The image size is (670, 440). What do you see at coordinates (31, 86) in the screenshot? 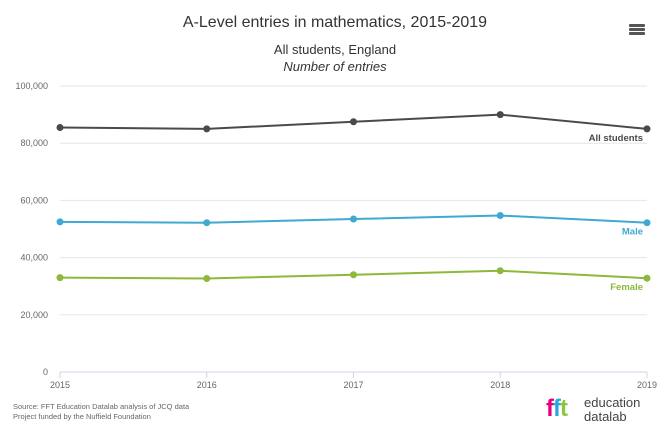
I see `y-tick-label: 100,000` at bounding box center [31, 86].